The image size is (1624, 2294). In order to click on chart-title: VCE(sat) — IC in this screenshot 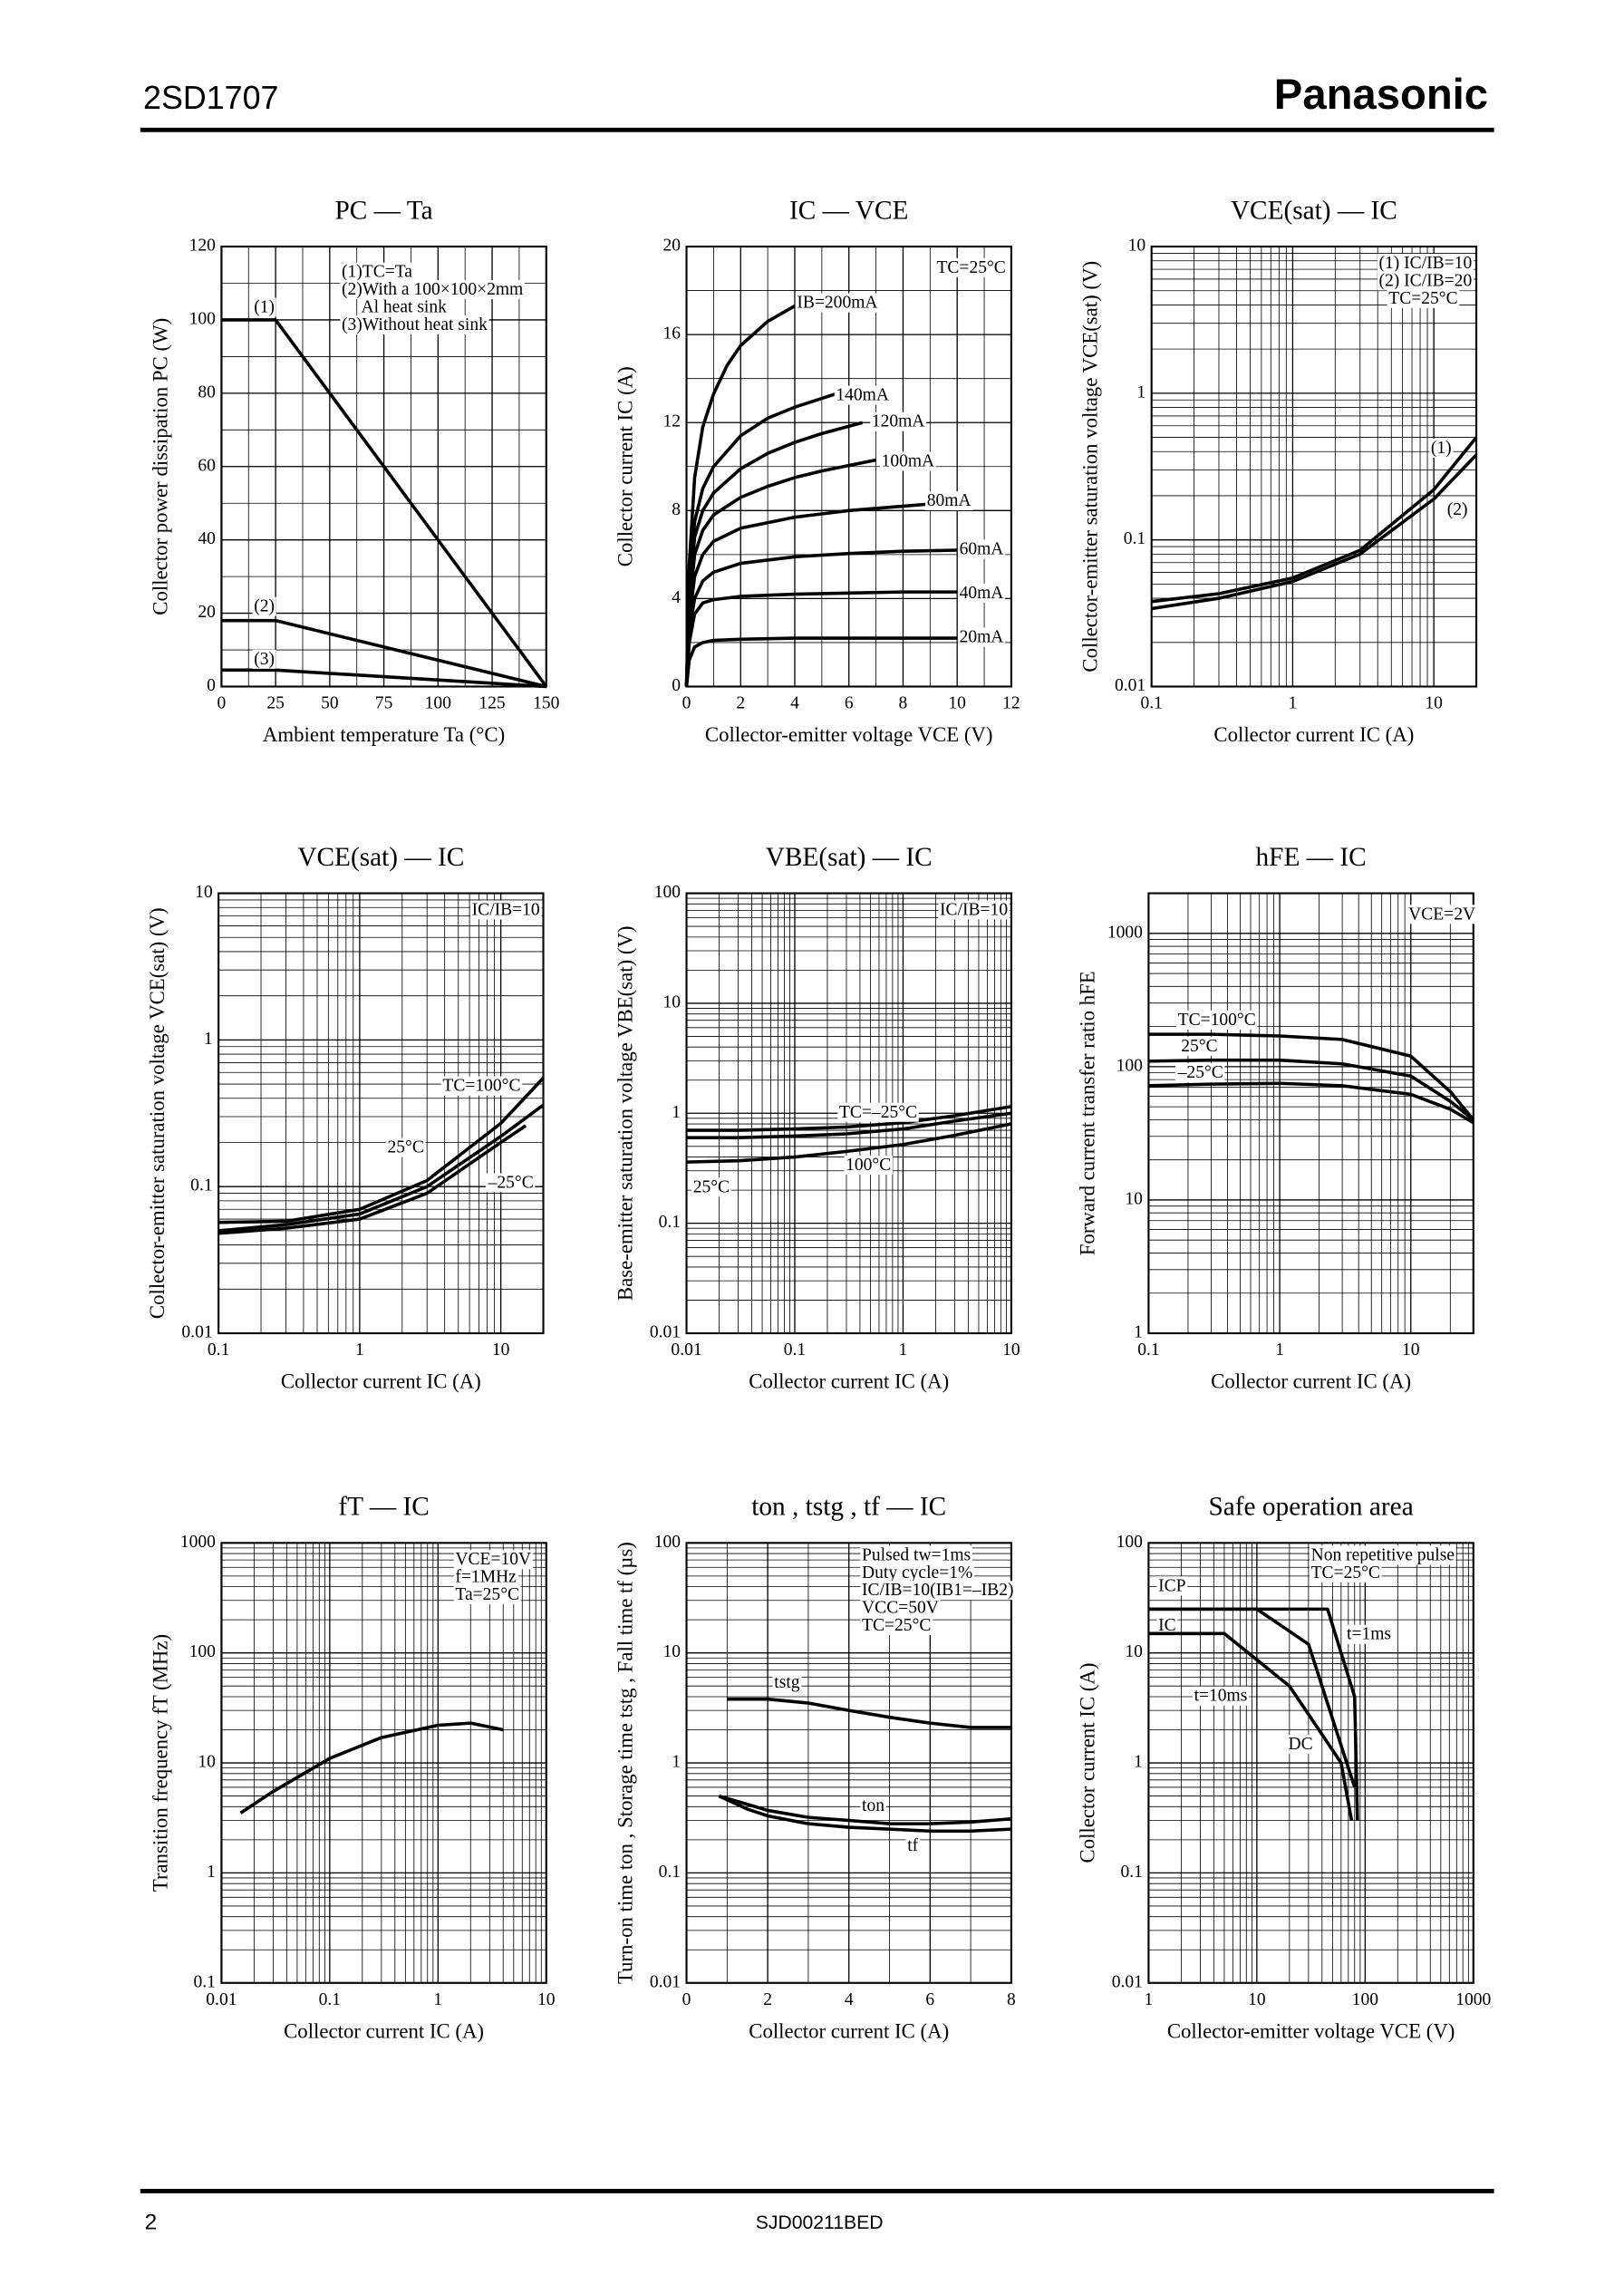, I will do `click(380, 857)`.